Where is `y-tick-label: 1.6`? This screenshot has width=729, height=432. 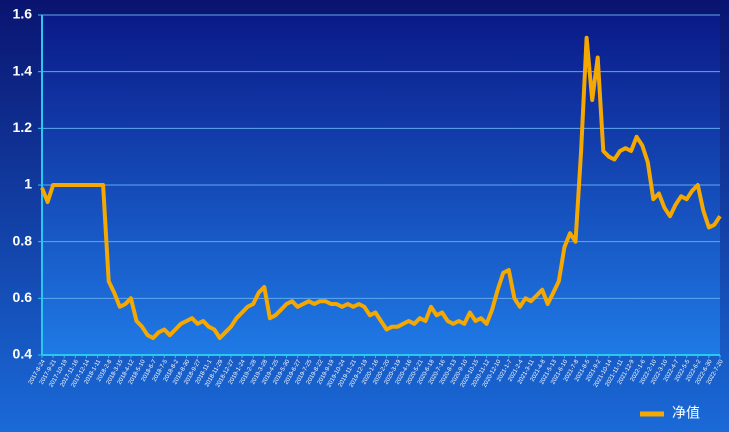 y-tick-label: 1.6 is located at coordinates (23, 14).